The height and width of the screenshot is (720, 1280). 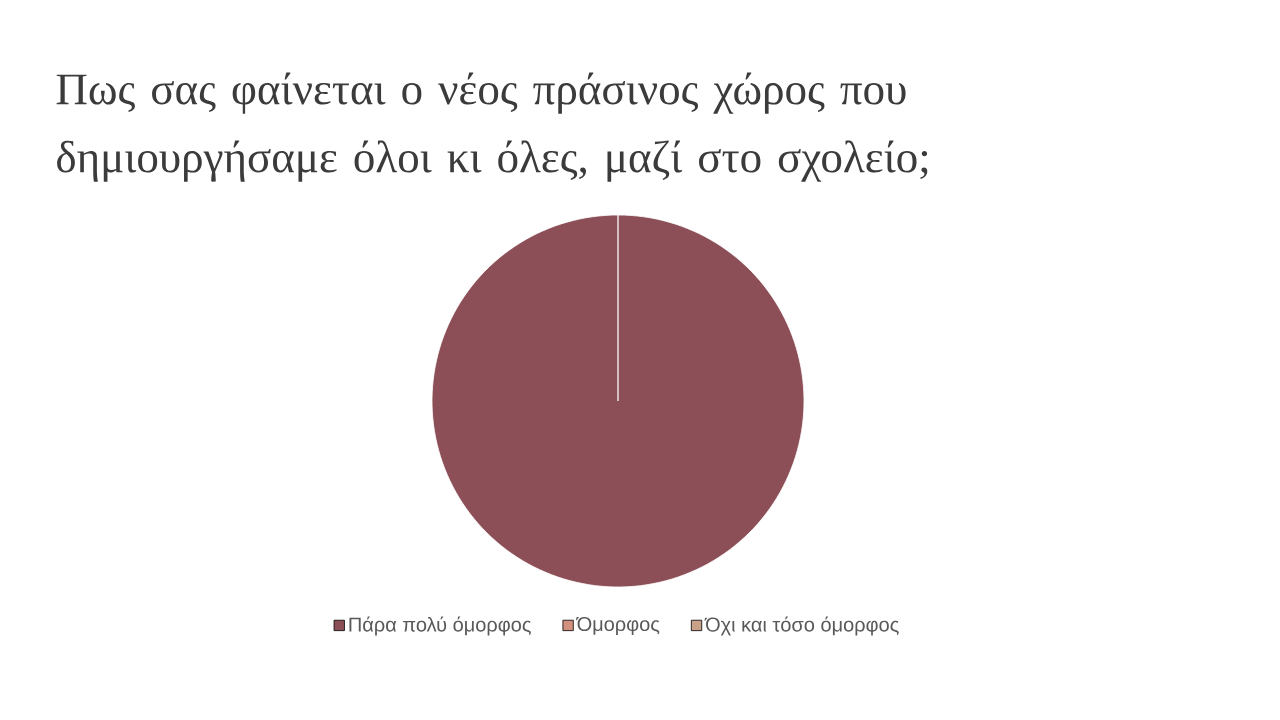 I want to click on legend-label: Όμορφος, so click(x=618, y=626).